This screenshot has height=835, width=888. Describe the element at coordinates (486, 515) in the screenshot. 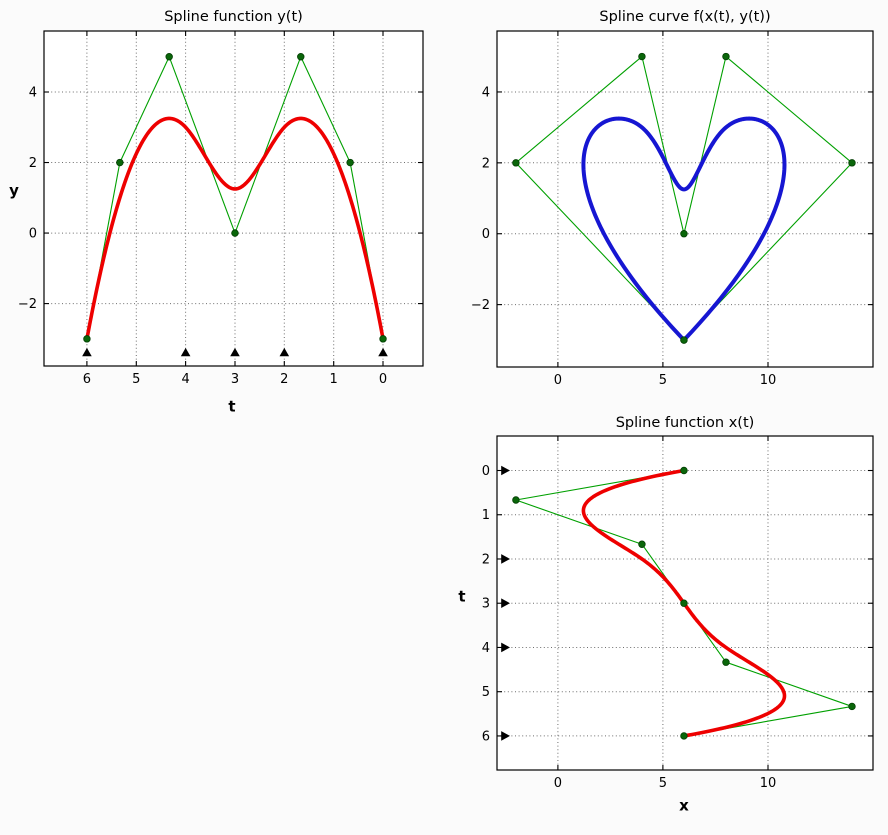

I see `y-tick-label: 1` at that location.